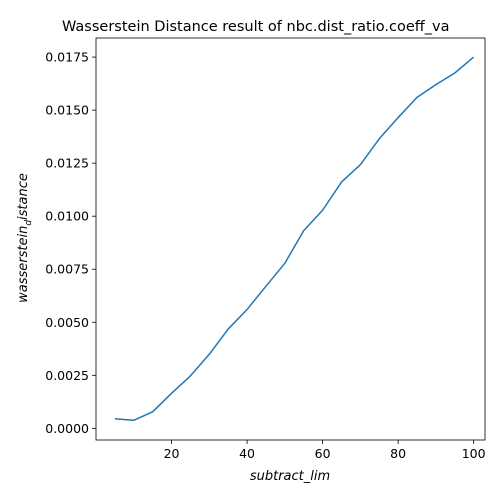  What do you see at coordinates (323, 453) in the screenshot?
I see `x-tick-label: 60` at bounding box center [323, 453].